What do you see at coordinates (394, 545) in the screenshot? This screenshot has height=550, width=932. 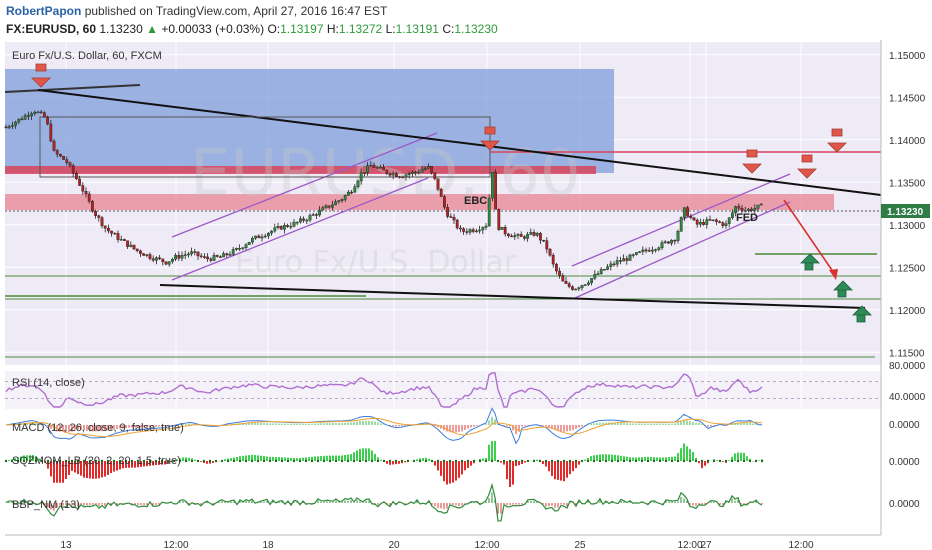 I see `time-tick-label: 20` at bounding box center [394, 545].